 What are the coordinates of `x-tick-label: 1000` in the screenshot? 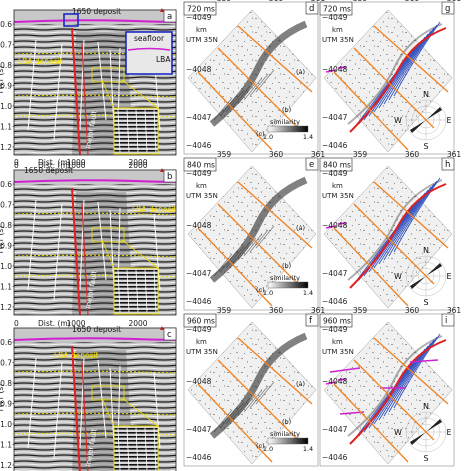 It's located at (75, 162).